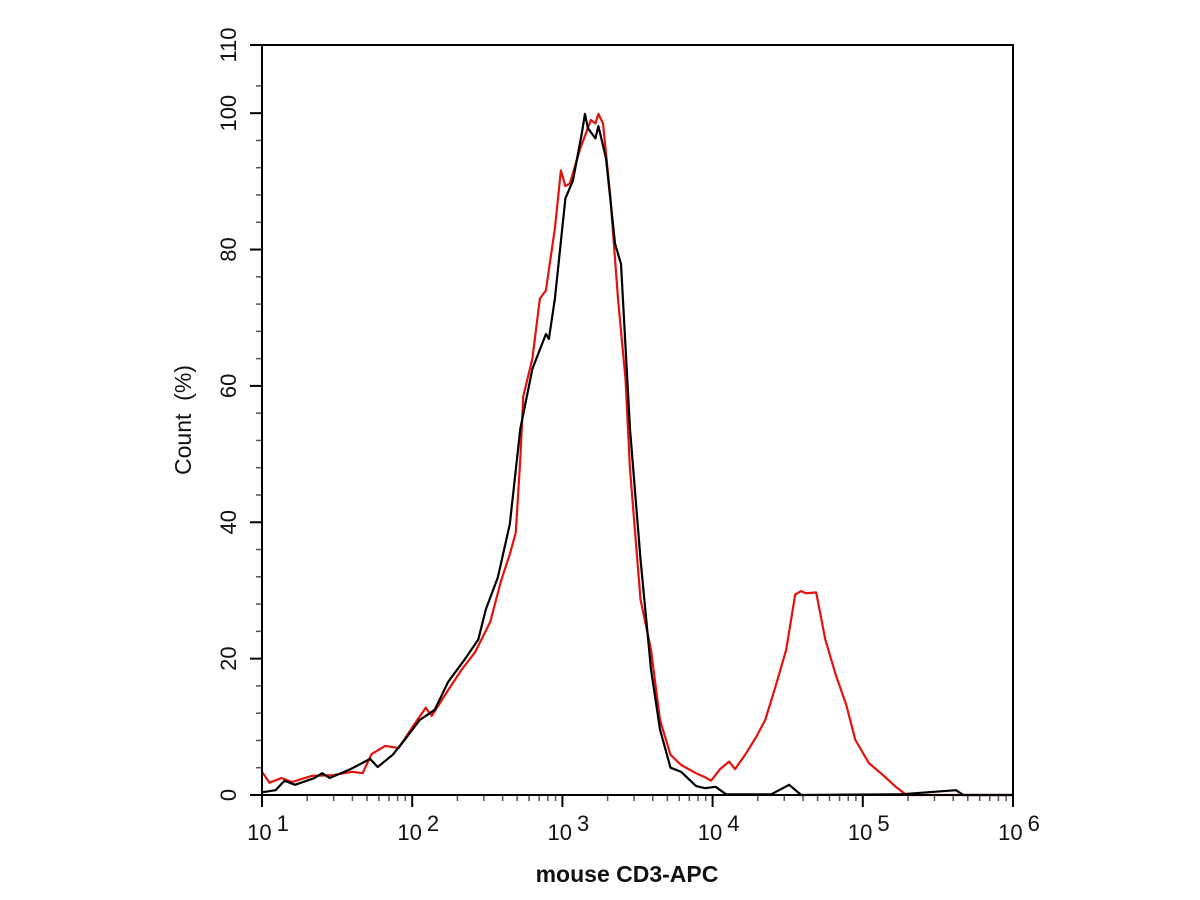 Image resolution: width=1200 pixels, height=900 pixels. What do you see at coordinates (228, 113) in the screenshot?
I see `y-tick-label: 100` at bounding box center [228, 113].